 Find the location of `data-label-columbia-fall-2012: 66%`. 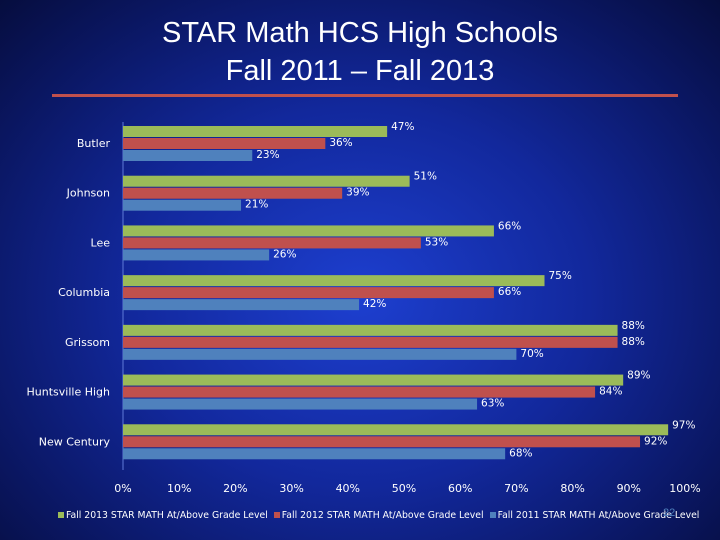

data-label-columbia-fall-2012: 66% is located at coordinates (509, 292).